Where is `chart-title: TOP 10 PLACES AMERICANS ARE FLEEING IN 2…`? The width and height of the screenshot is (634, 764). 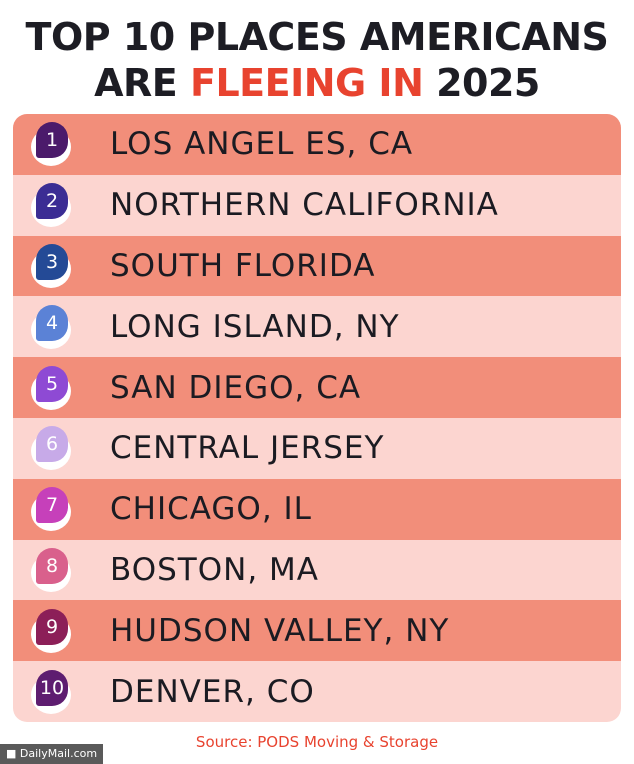 chart-title: TOP 10 PLACES AMERICANS ARE FLEEING IN 2… is located at coordinates (317, 60).